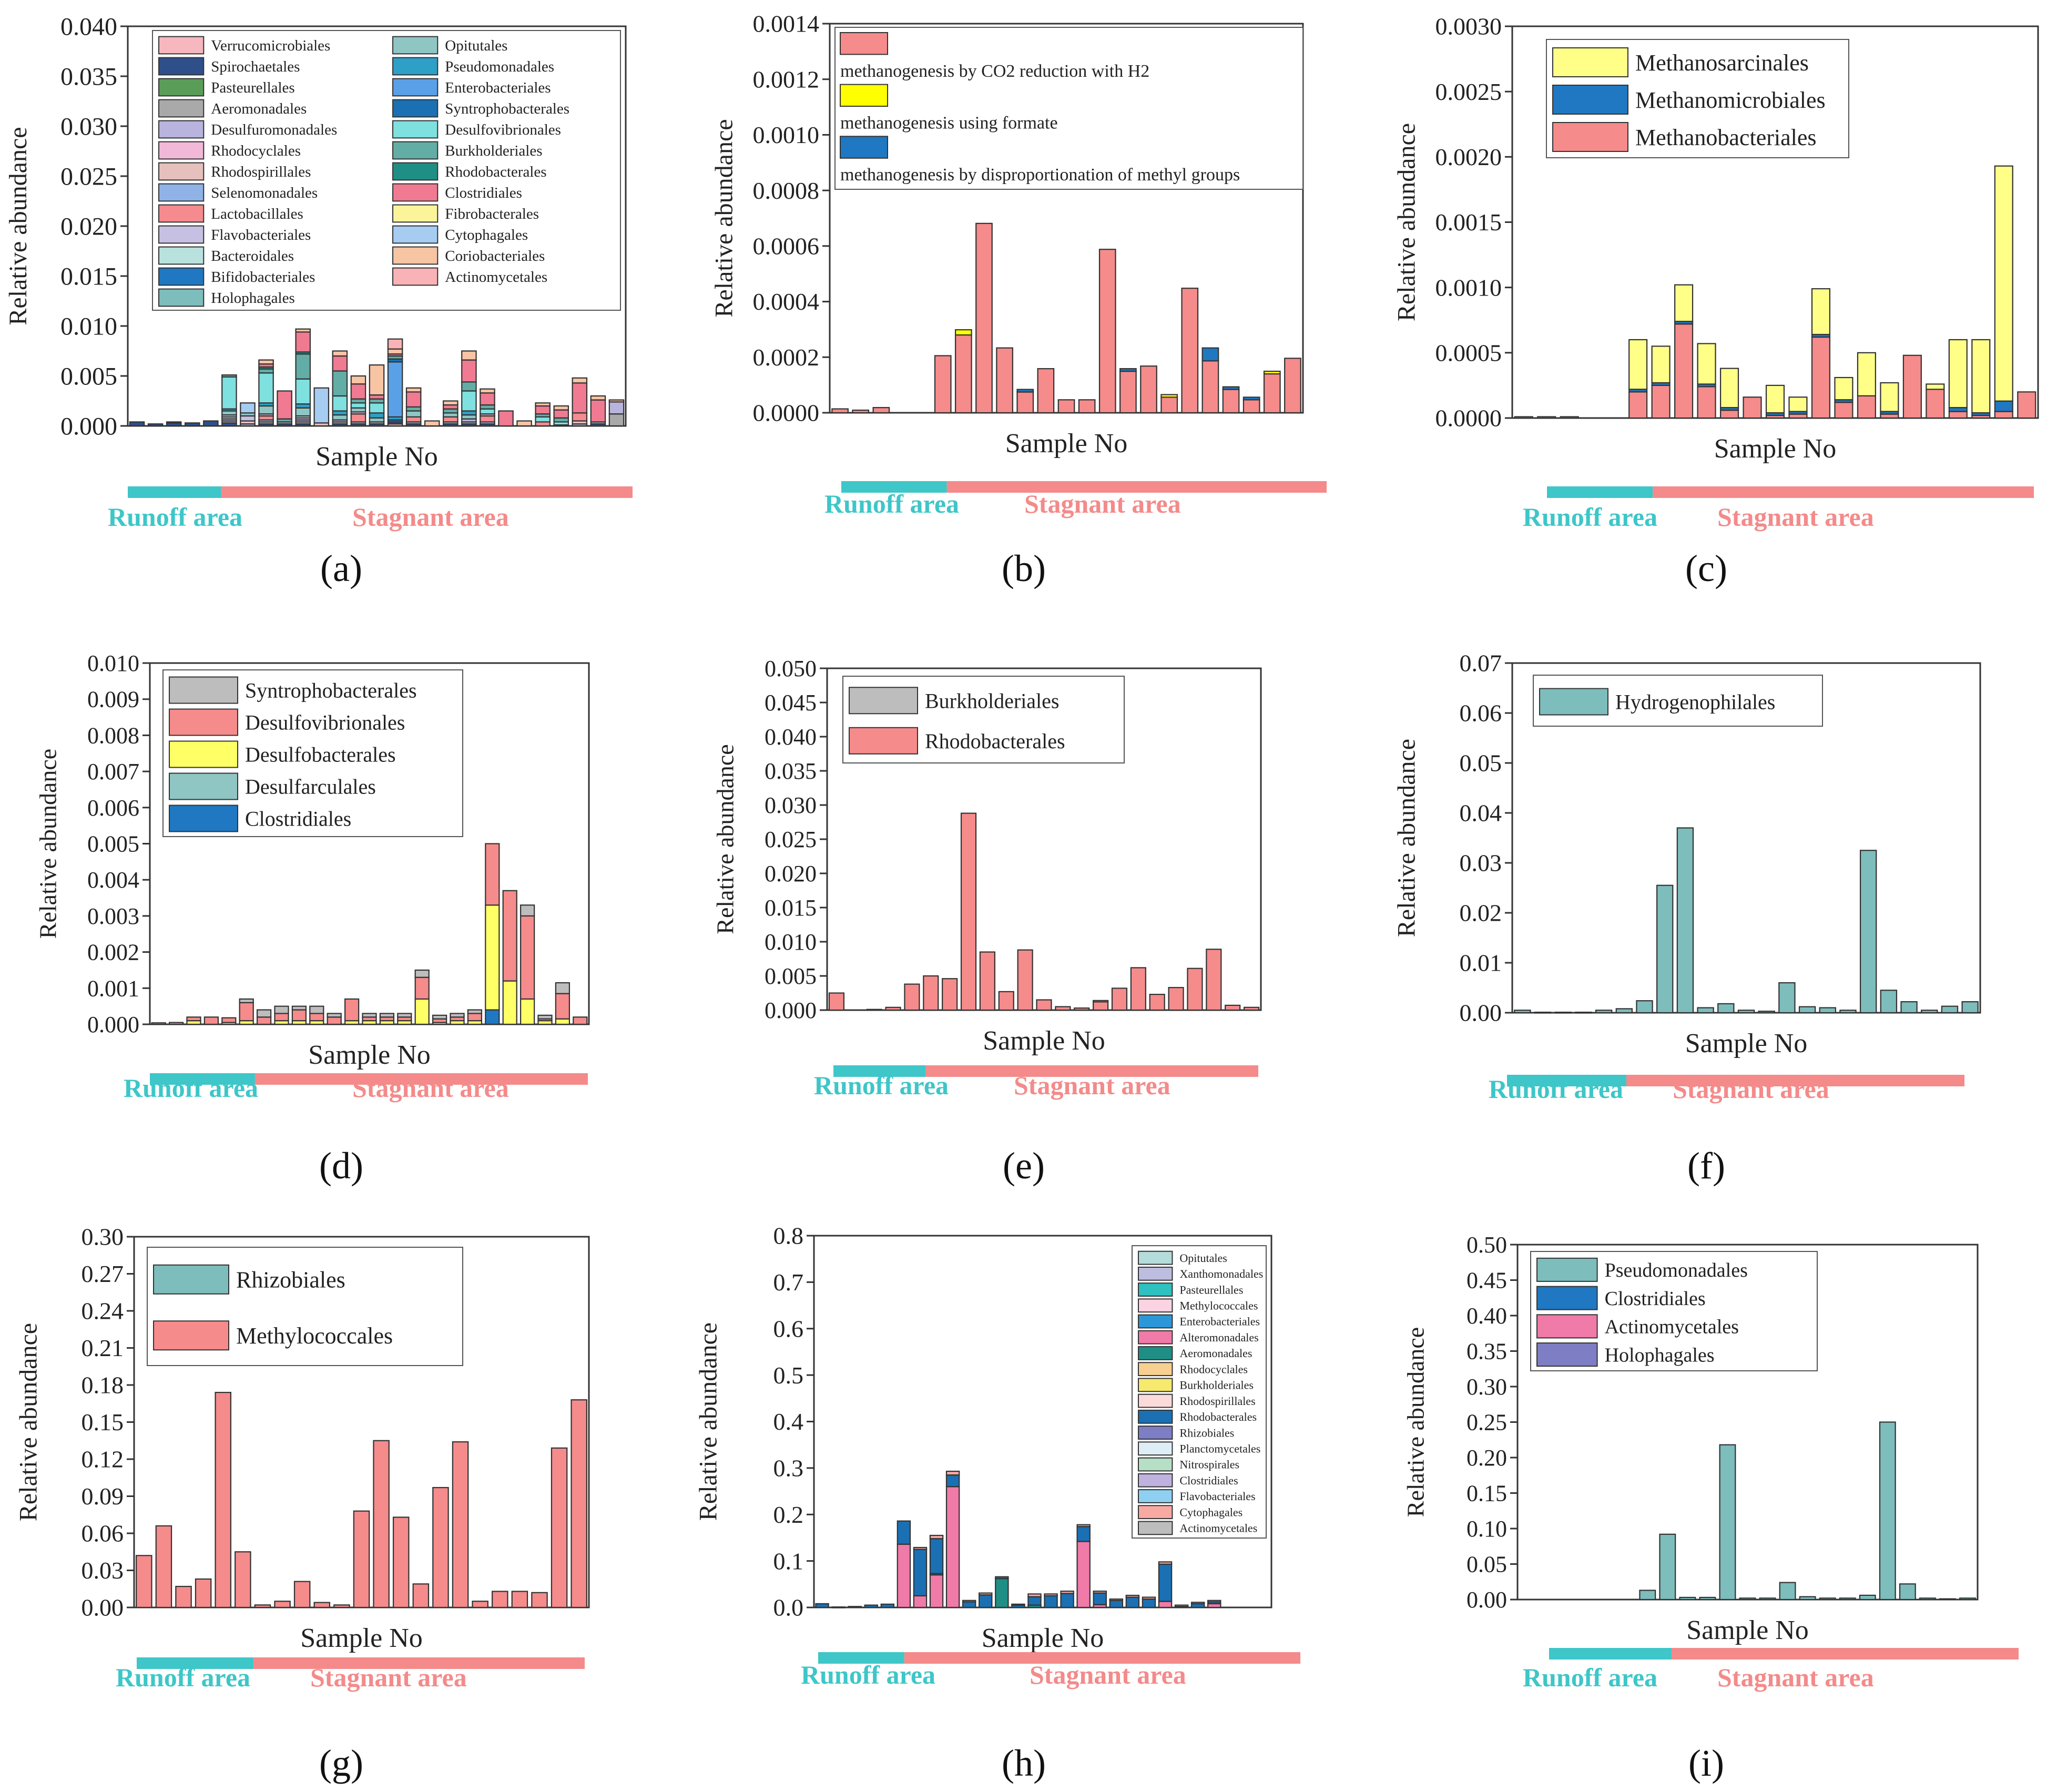 This screenshot has height=1792, width=2047. Describe the element at coordinates (1221, 1273) in the screenshot. I see `legend-label: Xanthomonadales` at that location.